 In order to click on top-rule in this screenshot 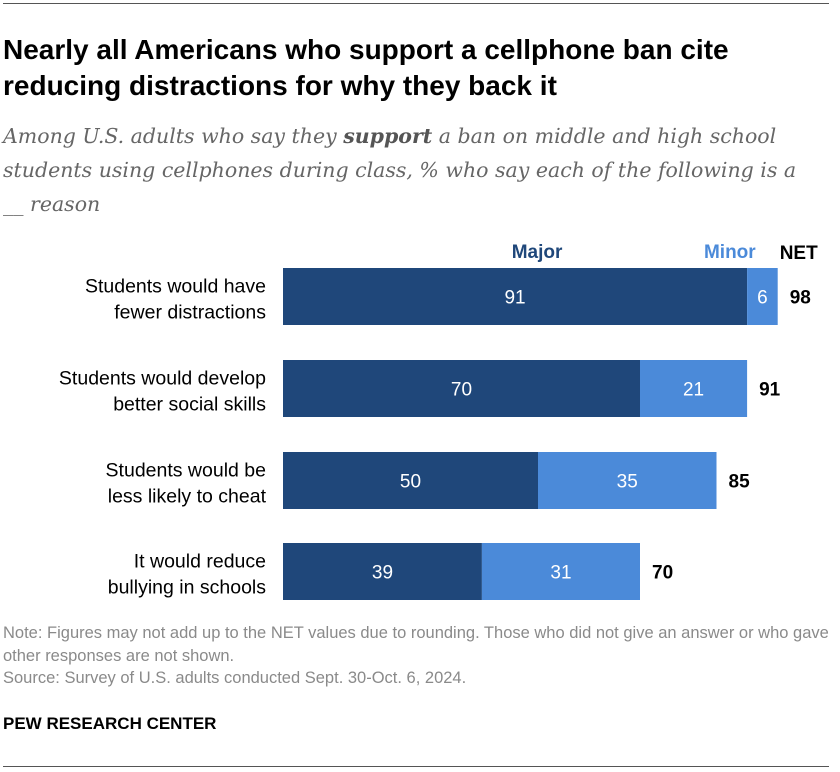, I will do `click(416, 3)`.